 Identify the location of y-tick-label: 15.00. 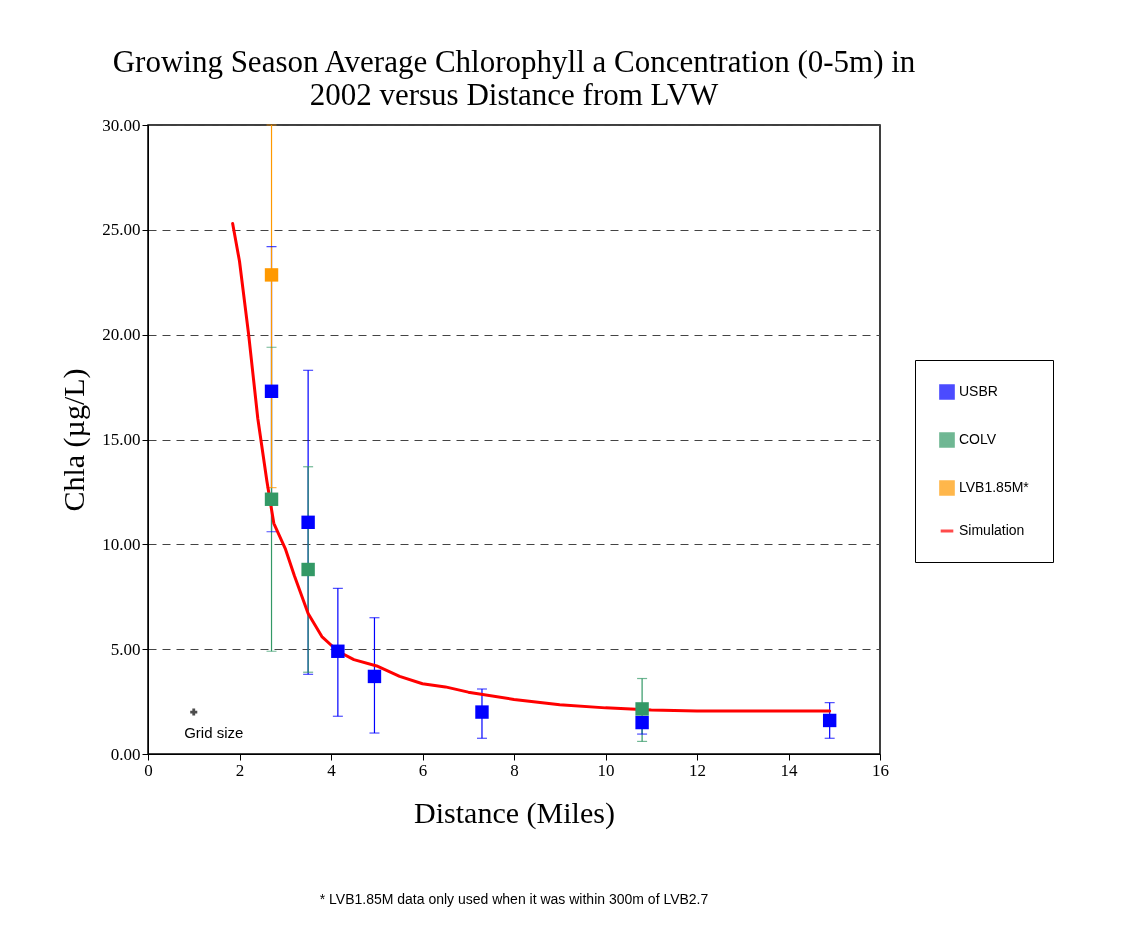
(121, 439).